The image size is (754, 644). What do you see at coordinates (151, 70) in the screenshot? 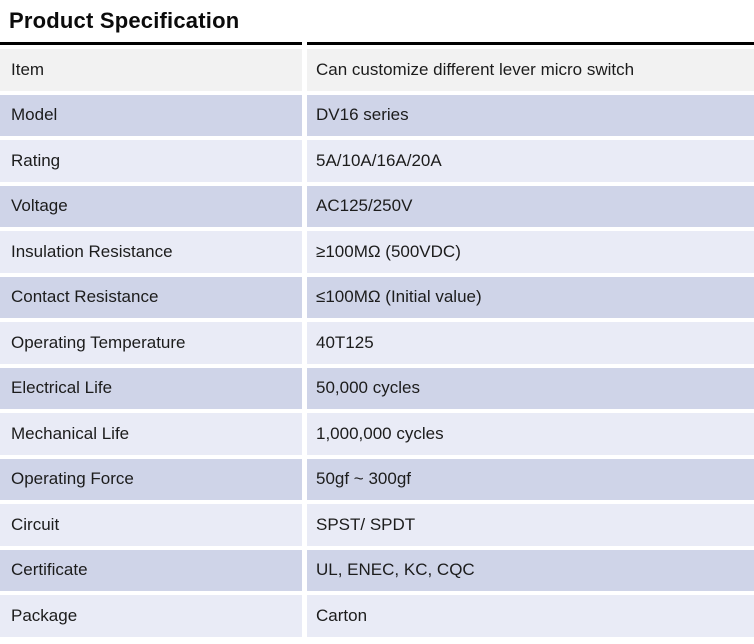
I see `spec-row-0-label-cell: Item` at bounding box center [151, 70].